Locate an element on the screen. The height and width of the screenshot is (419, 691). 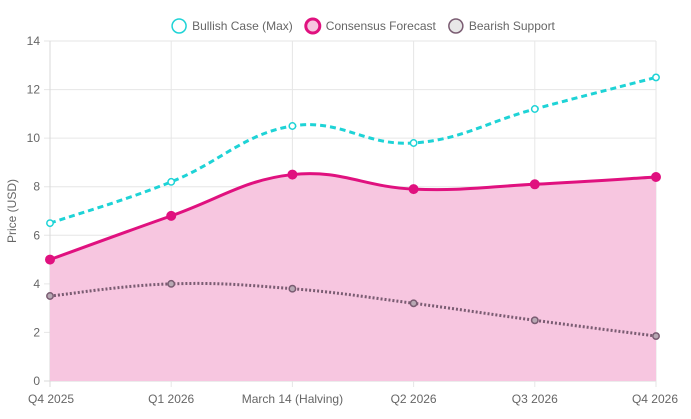
legend-item: Consensus Forecast is located at coordinates (370, 26).